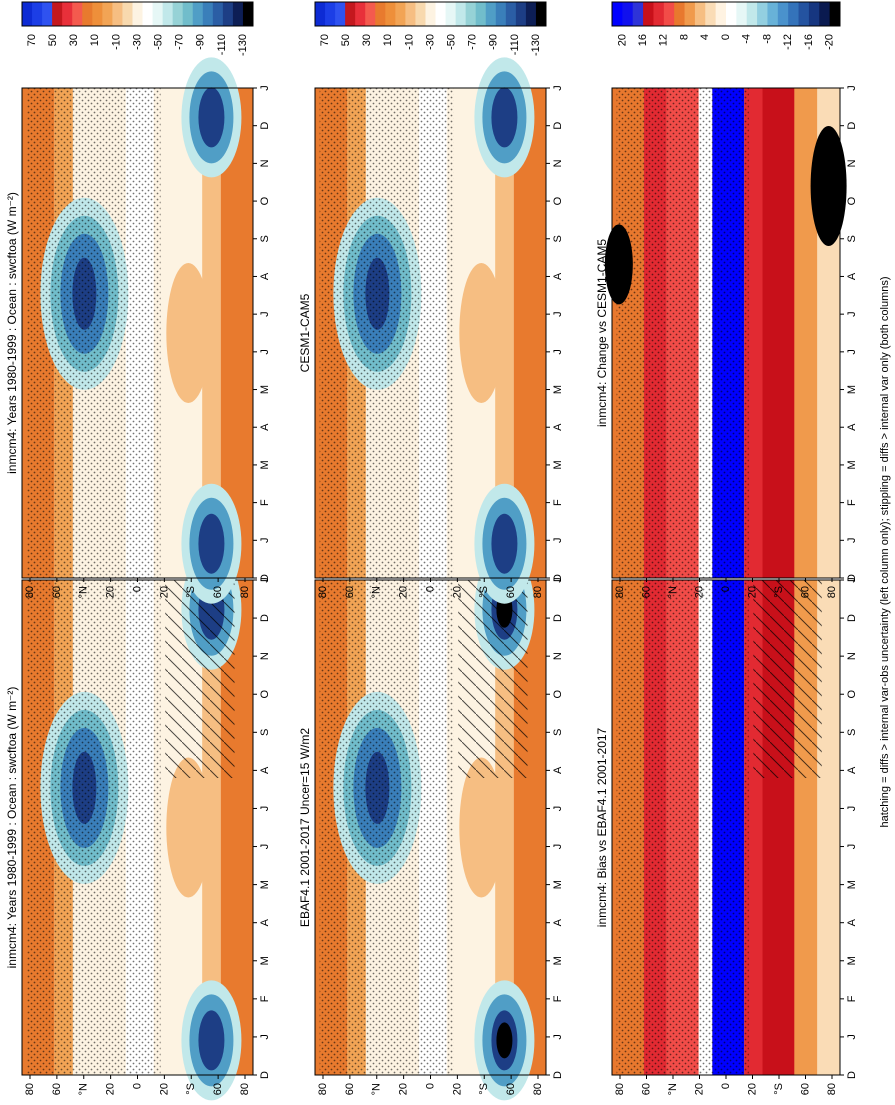  What do you see at coordinates (409, 42) in the screenshot?
I see `colorbar-label: -10` at bounding box center [409, 42].